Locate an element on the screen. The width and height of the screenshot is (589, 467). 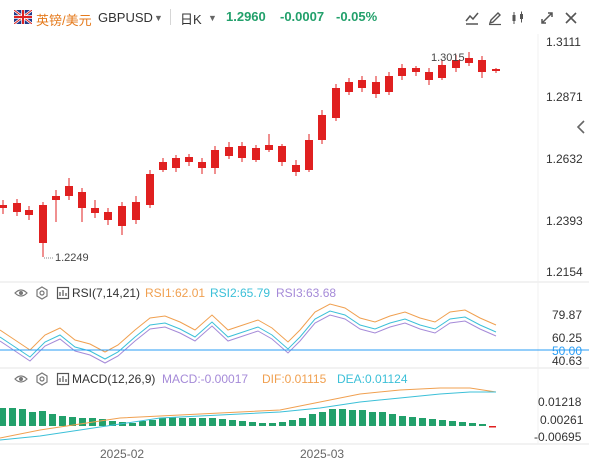
rsi2-line is located at coordinates (248, 335).